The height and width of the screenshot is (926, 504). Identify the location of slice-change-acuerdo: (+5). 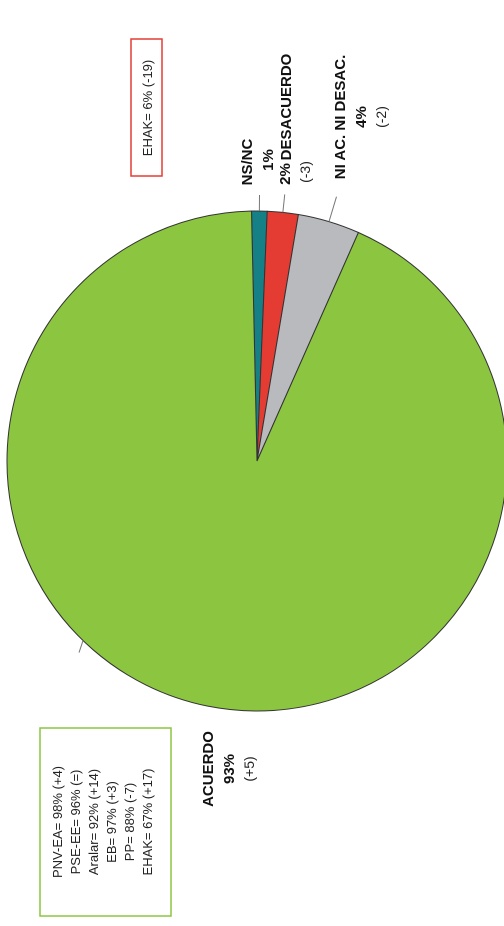
(249, 768).